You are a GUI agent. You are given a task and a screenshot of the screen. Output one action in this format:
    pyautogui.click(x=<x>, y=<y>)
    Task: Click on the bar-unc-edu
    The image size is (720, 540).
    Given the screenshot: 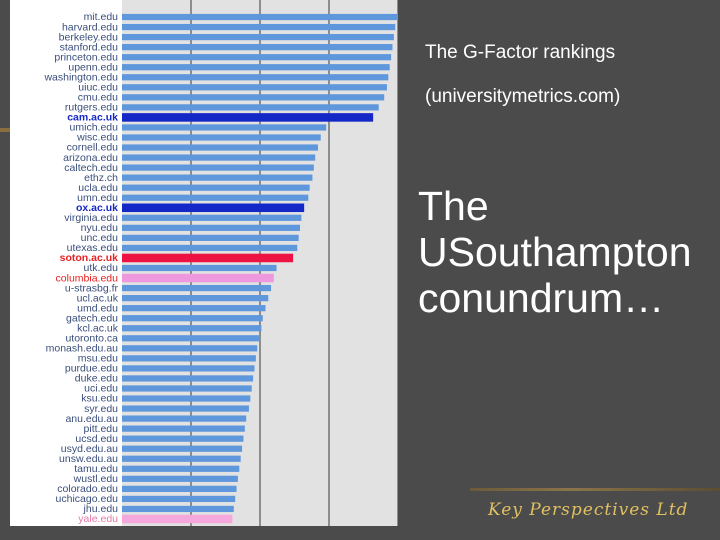 What is the action you would take?
    pyautogui.click(x=210, y=237)
    